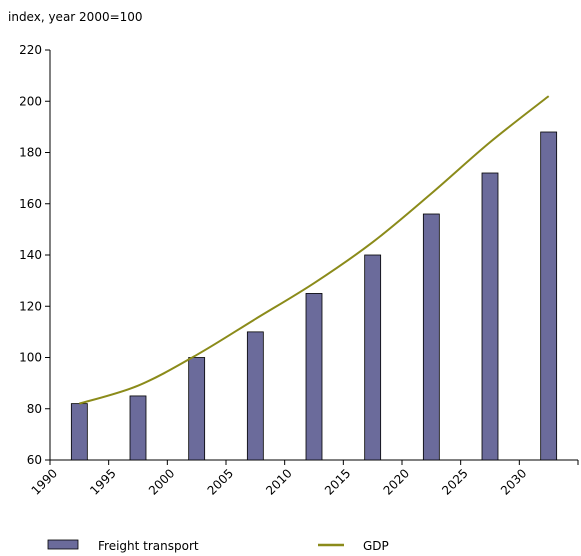  Describe the element at coordinates (218, 546) in the screenshot. I see `legend: Freight transport GDP` at that location.